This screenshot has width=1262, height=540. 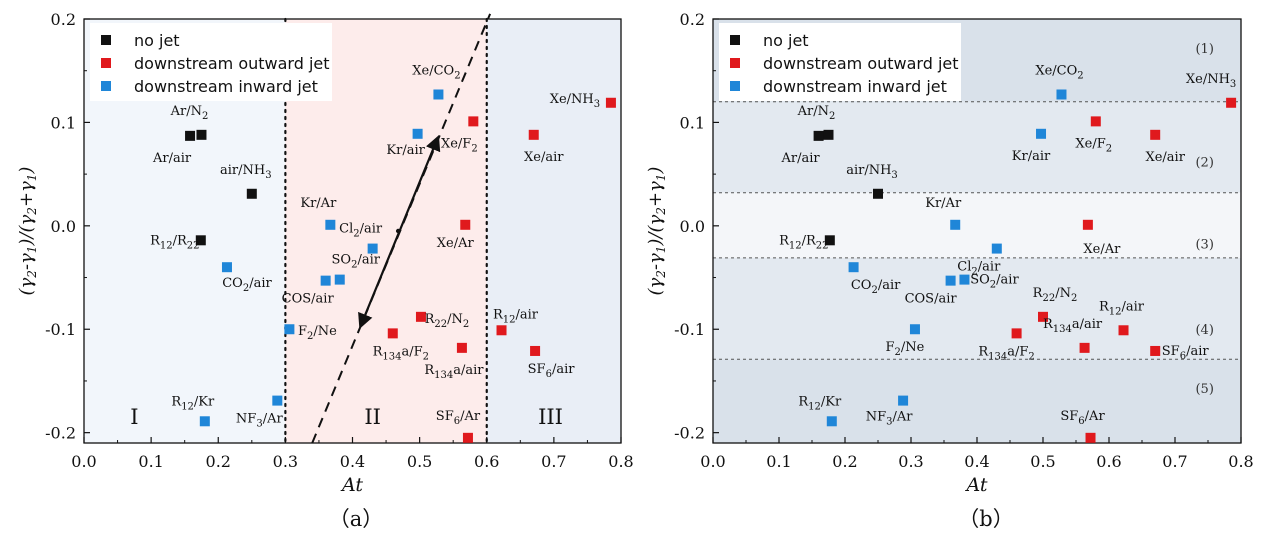 What do you see at coordinates (910, 461) in the screenshot?
I see `x-tick-label: 0.3` at bounding box center [910, 461].